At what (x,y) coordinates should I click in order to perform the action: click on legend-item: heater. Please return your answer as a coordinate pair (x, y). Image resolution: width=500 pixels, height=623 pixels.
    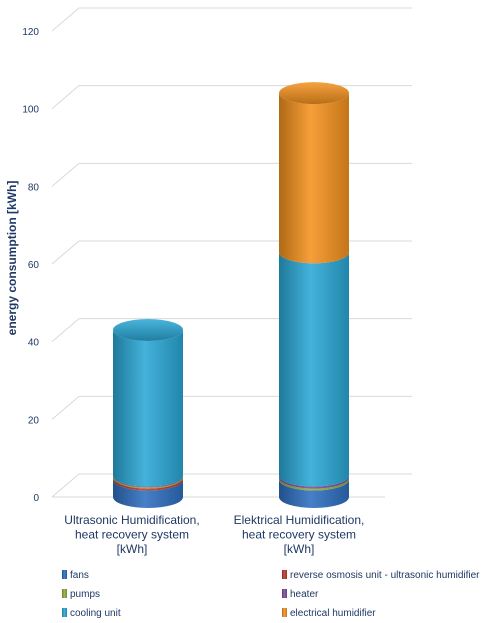
    Looking at the image, I should click on (300, 594).